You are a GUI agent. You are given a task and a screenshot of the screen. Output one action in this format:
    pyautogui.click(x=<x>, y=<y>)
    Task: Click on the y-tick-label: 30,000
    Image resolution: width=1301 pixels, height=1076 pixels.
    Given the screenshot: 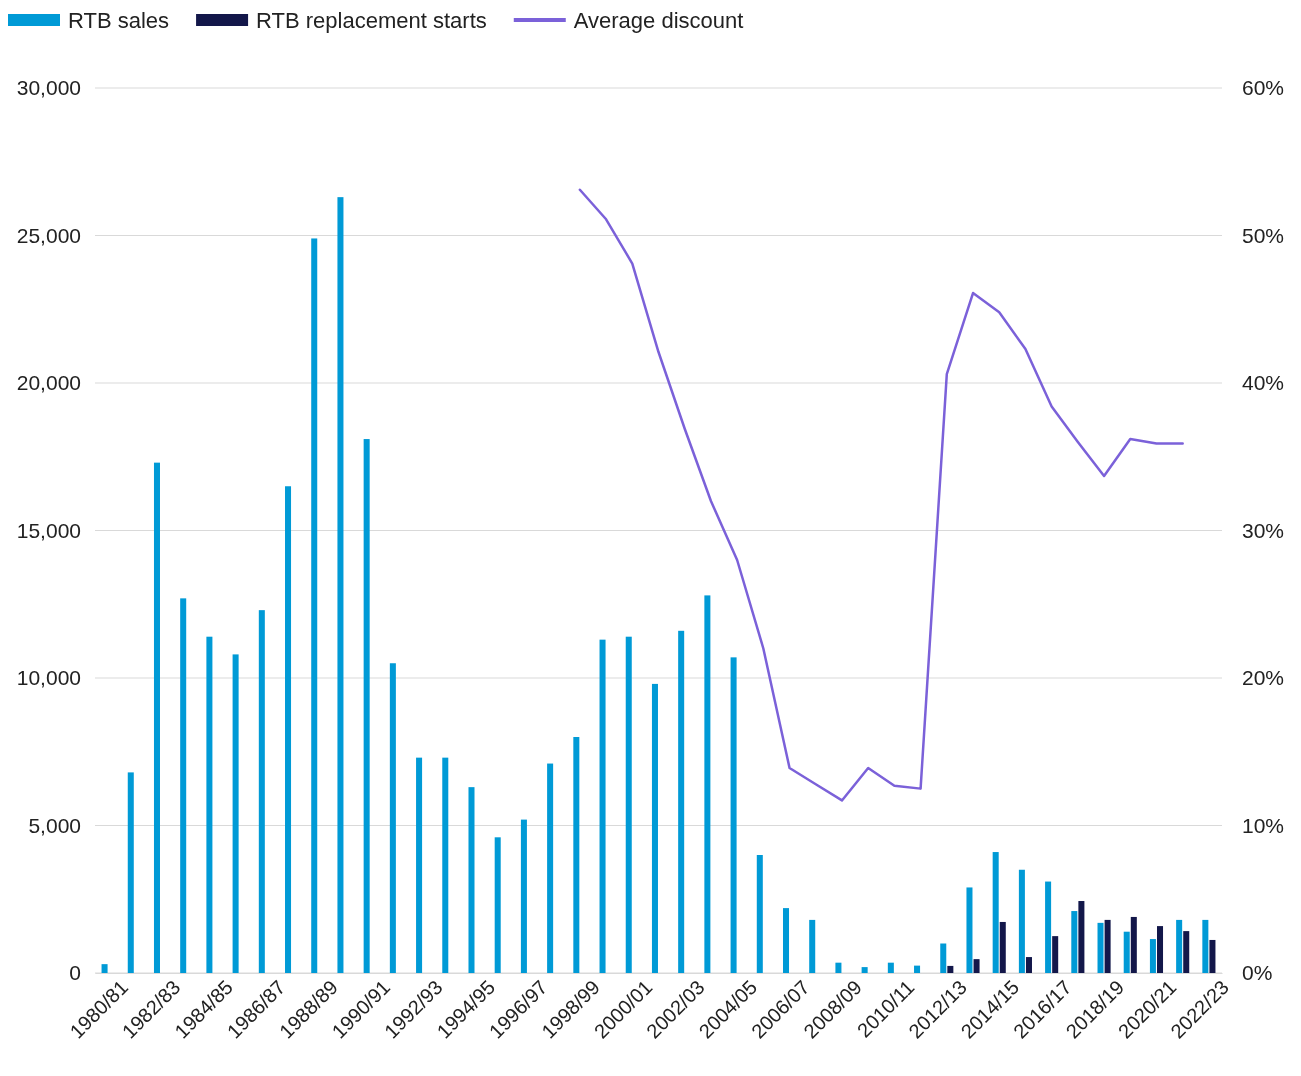 What is the action you would take?
    pyautogui.click(x=48, y=88)
    